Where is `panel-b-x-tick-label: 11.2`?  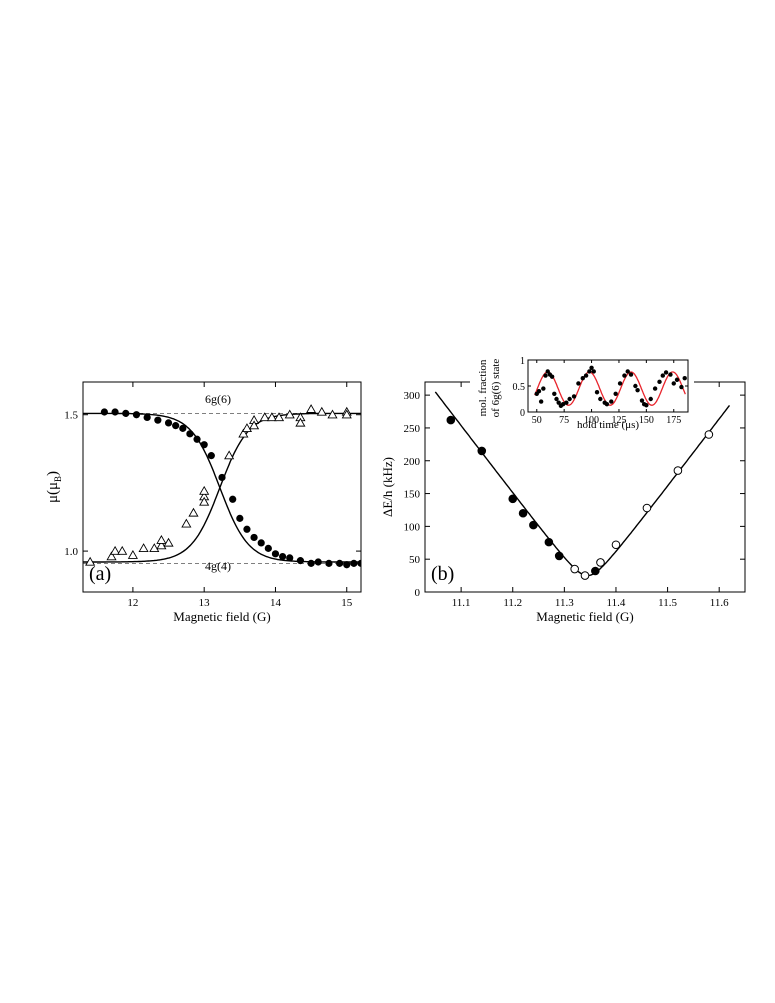 panel-b-x-tick-label: 11.2 is located at coordinates (512, 603).